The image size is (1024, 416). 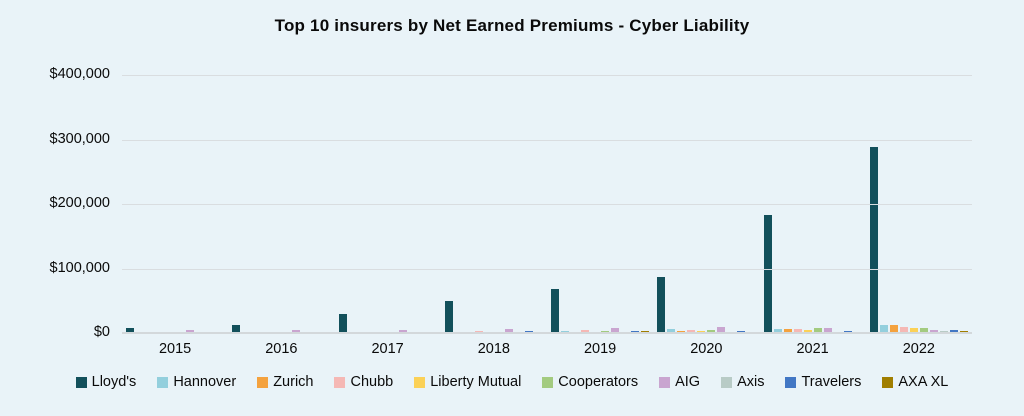 What do you see at coordinates (296, 331) in the screenshot?
I see `bar-aig-2016` at bounding box center [296, 331].